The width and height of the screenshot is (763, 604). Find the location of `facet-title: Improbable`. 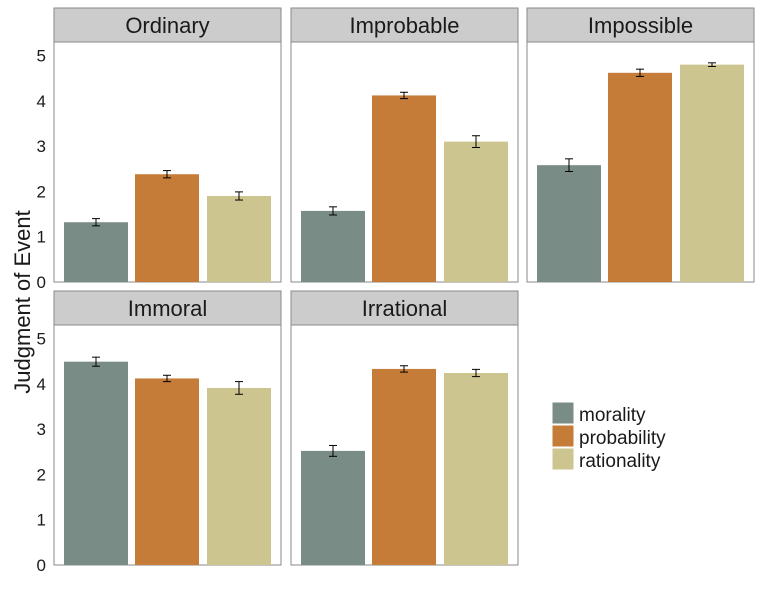

facet-title: Improbable is located at coordinates (404, 25).